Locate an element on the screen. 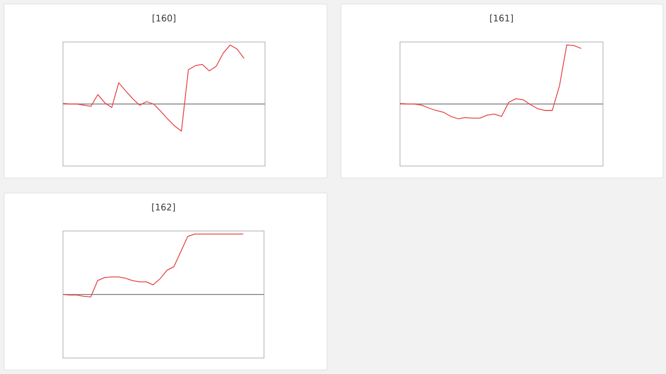  chart-title: [161] is located at coordinates (501, 18).